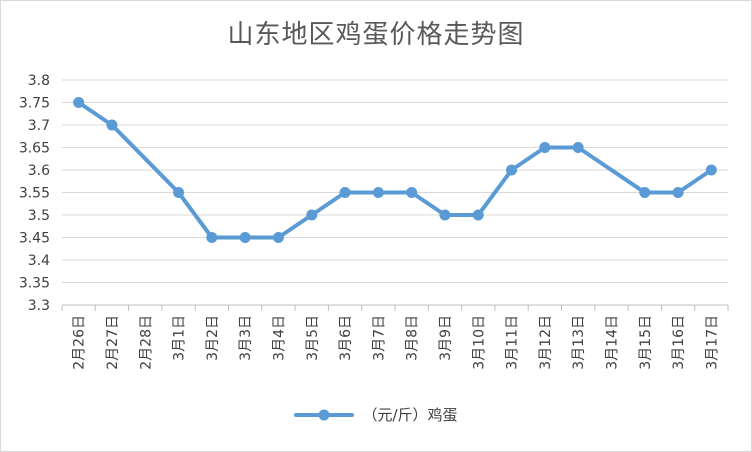 The image size is (752, 452). Describe the element at coordinates (679, 342) in the screenshot. I see `x-tick-label: 3月16日` at that location.